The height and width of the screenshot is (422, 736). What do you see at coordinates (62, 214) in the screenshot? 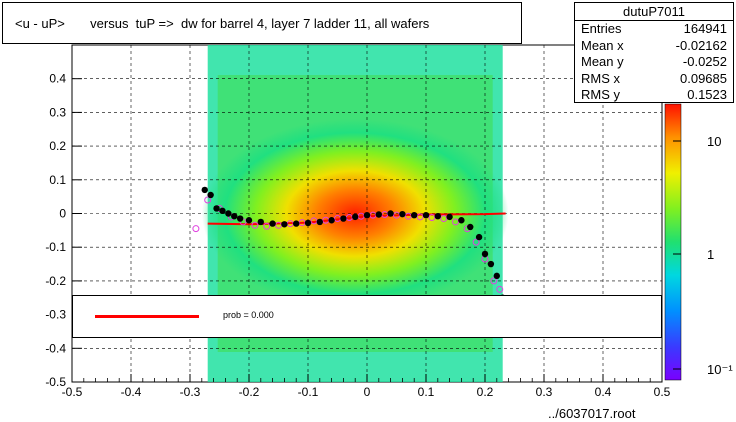
I see `y-tick-label: 0` at bounding box center [62, 214].